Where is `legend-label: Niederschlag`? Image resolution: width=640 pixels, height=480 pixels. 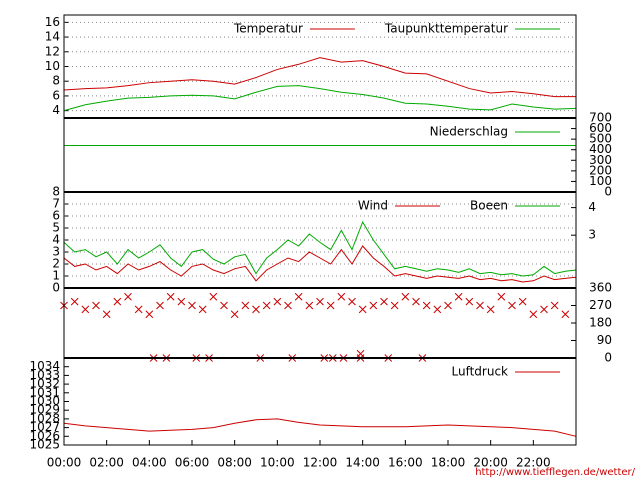 legend-label: Niederschlag is located at coordinates (469, 132).